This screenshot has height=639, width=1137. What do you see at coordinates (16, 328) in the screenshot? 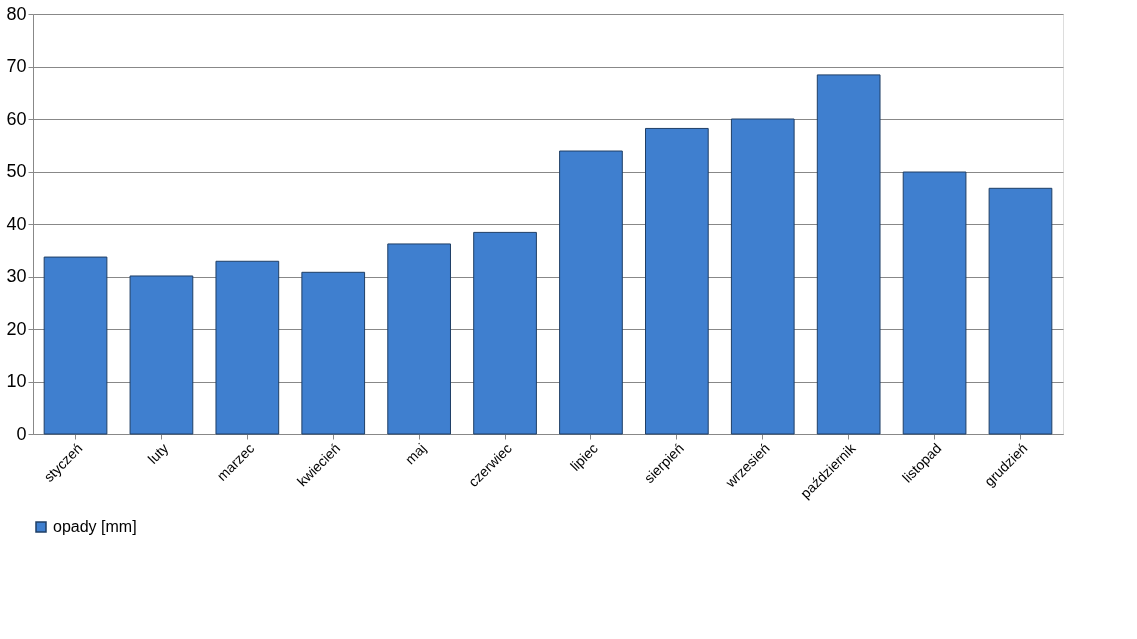
I see `y-tick-label: 20` at bounding box center [16, 328].